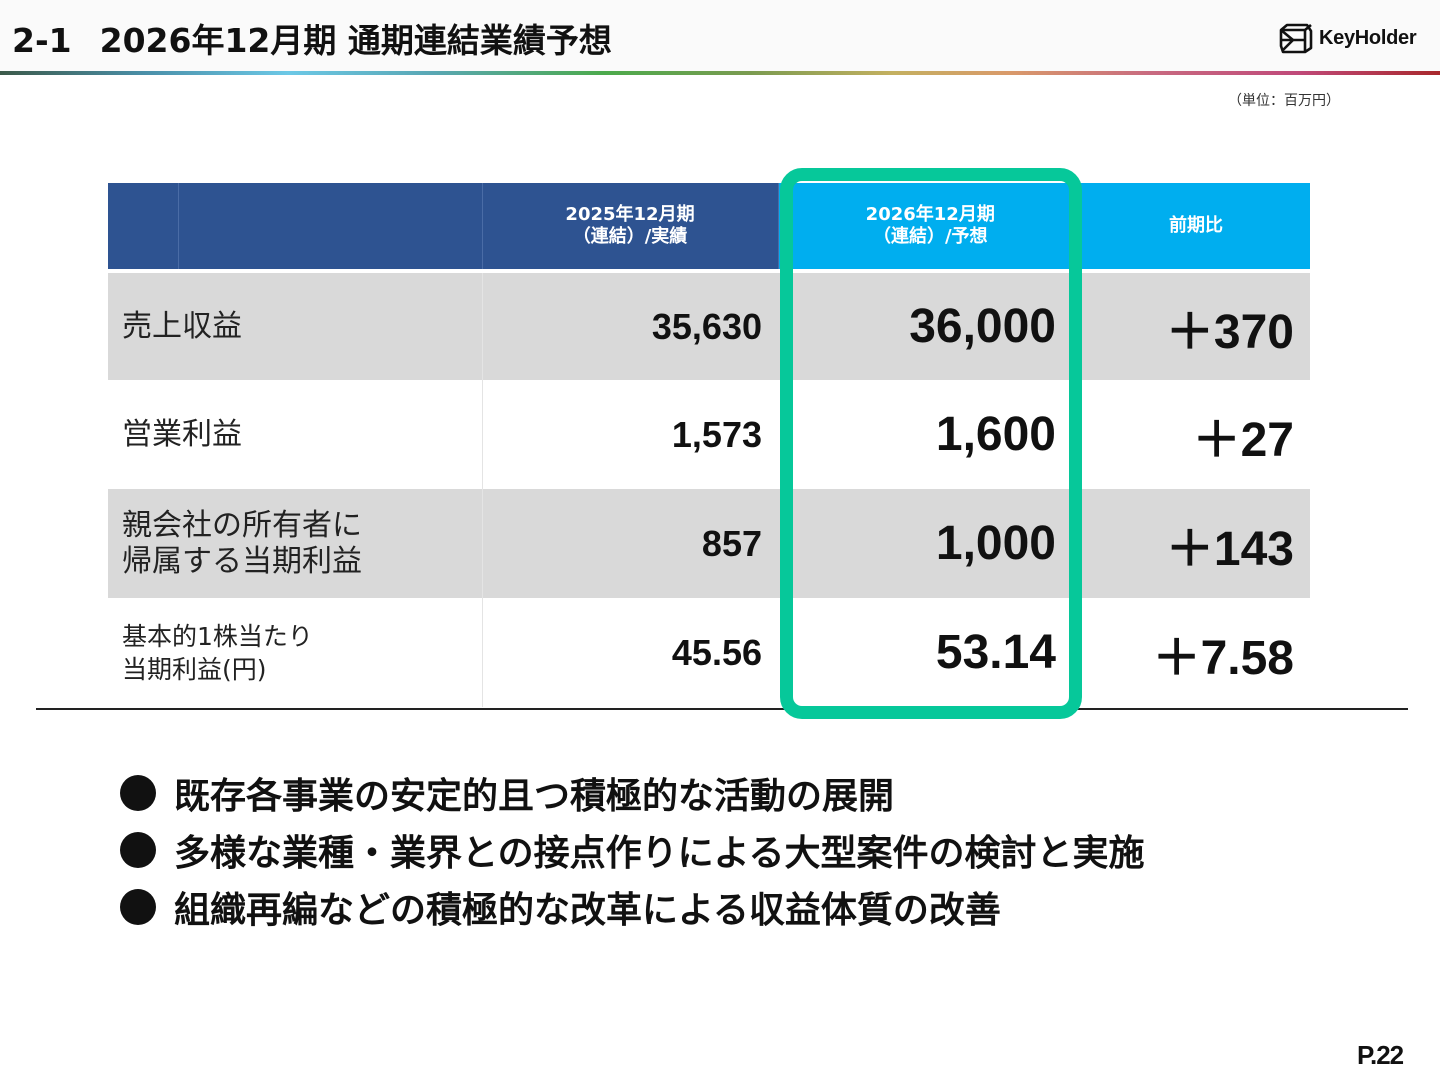  Describe the element at coordinates (1196, 652) in the screenshot. I see `yoy-change-value: ＋7.58` at that location.